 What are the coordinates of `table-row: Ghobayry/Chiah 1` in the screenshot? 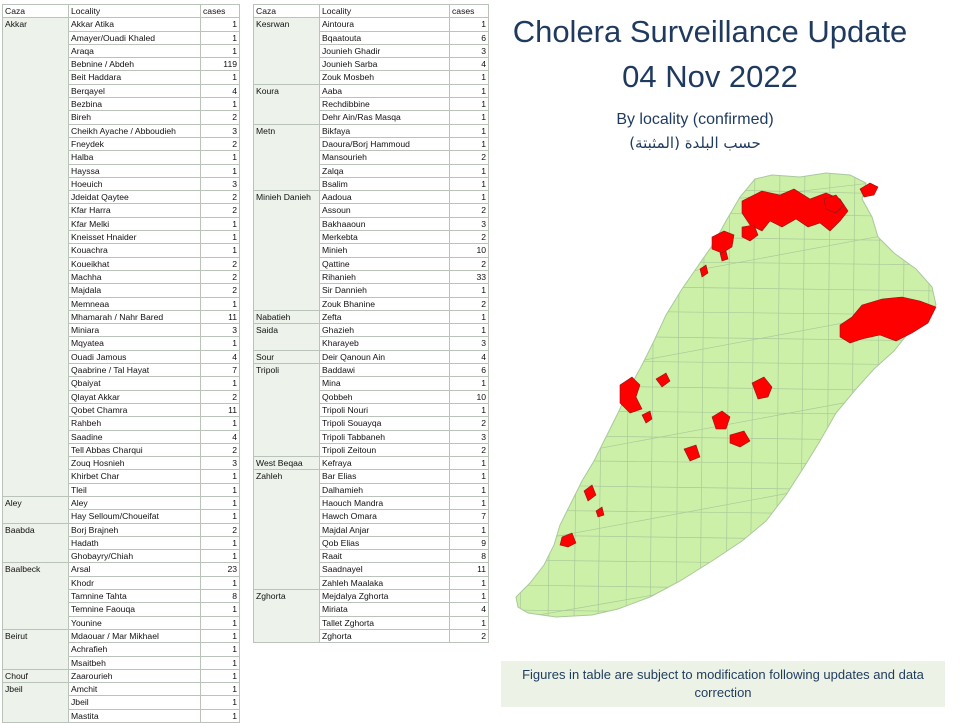 It's located at (121, 556).